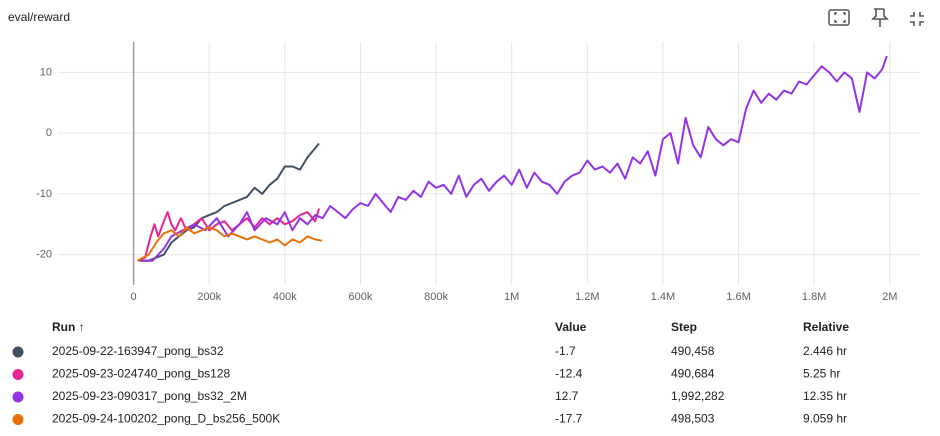  Describe the element at coordinates (134, 297) in the screenshot. I see `x-tick-label: 0` at that location.